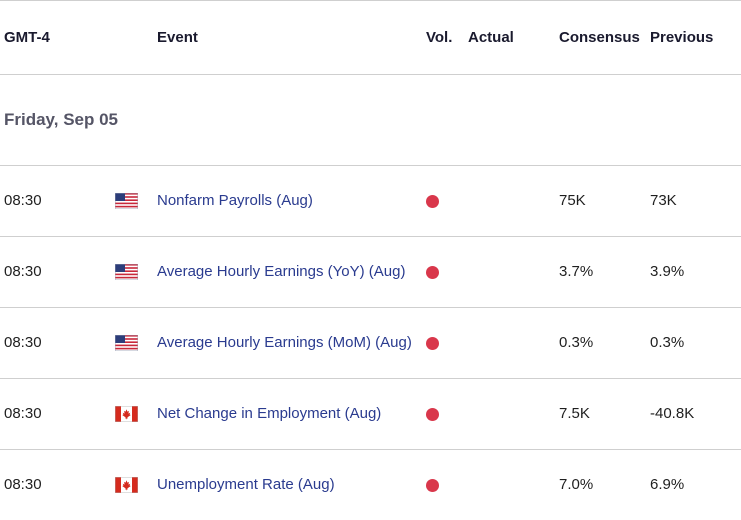 The width and height of the screenshot is (741, 520). What do you see at coordinates (439, 37) in the screenshot?
I see `vol-header: Vol.` at bounding box center [439, 37].